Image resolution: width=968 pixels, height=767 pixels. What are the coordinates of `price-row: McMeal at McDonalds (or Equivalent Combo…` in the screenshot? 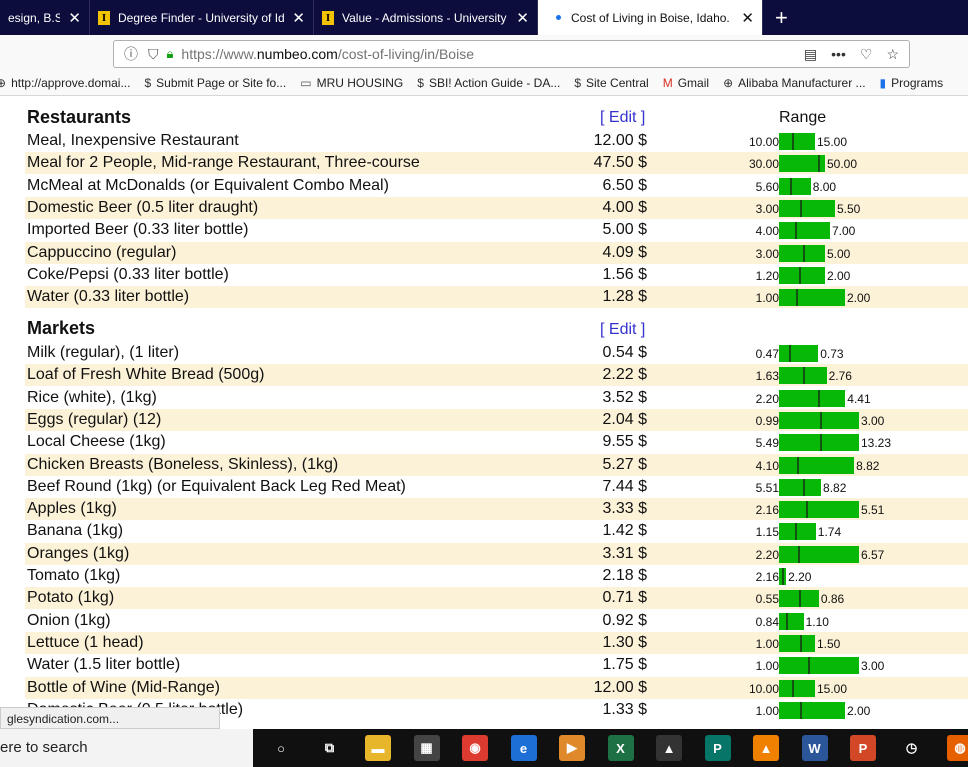 It's located at (496, 186).